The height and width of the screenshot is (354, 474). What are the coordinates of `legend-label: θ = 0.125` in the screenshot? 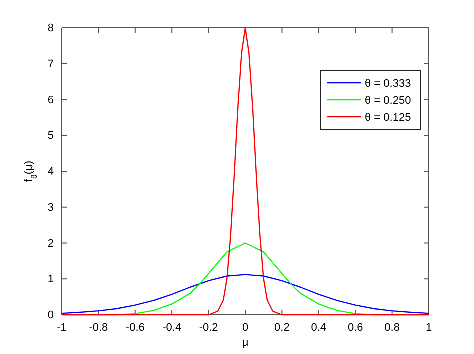 It's located at (388, 118).